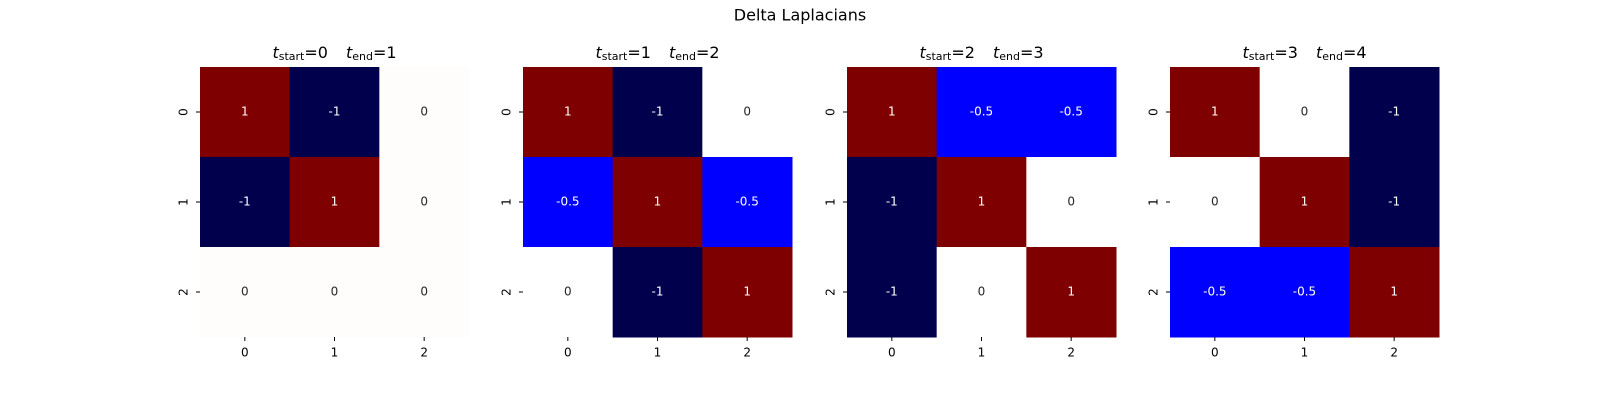 Image resolution: width=1600 pixels, height=400 pixels. What do you see at coordinates (334, 53) in the screenshot?
I see `chart-title: tstart=0 tend=1` at bounding box center [334, 53].